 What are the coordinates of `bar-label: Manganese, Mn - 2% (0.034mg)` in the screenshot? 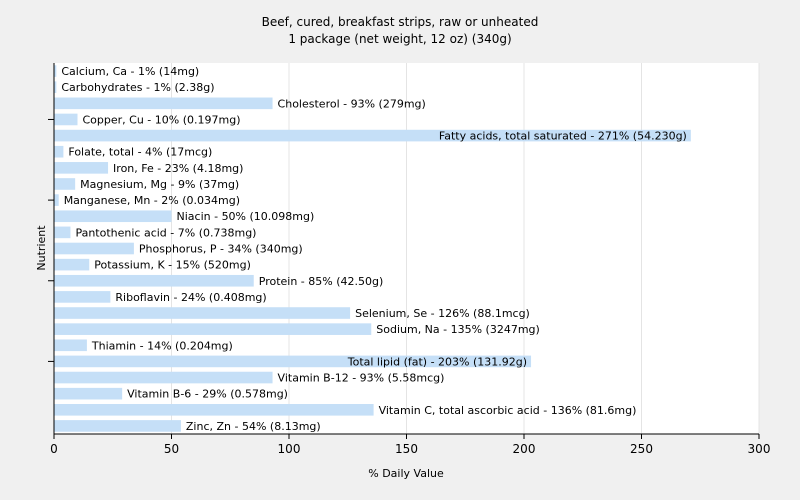 It's located at (152, 200).